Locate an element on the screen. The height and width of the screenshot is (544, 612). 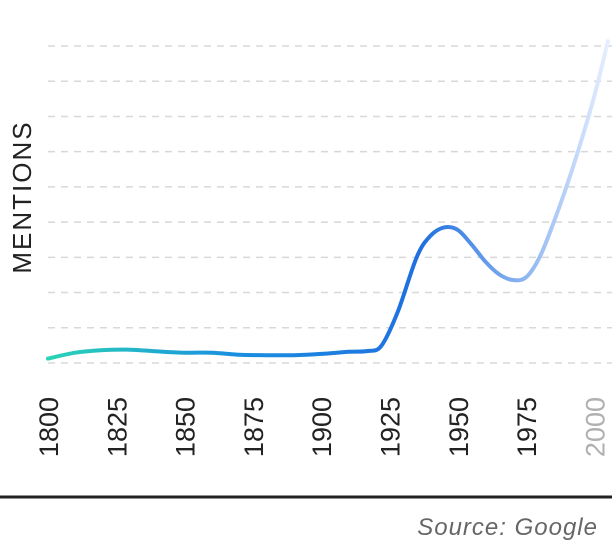
x-tick-label: 1800 is located at coordinates (49, 427).